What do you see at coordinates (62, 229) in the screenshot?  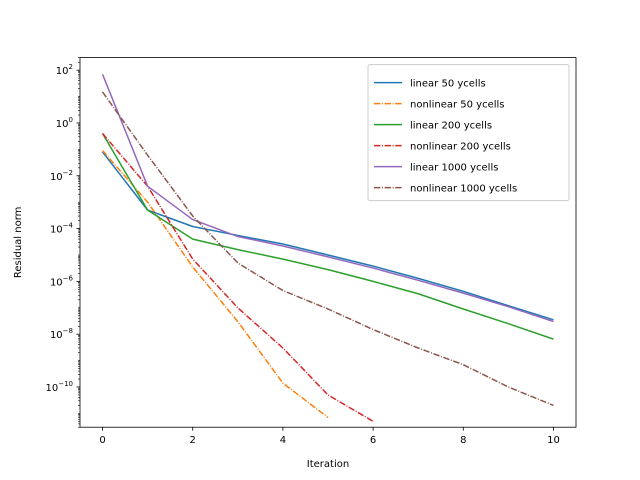 I see `y-tick-label: 10⁻⁴` at bounding box center [62, 229].